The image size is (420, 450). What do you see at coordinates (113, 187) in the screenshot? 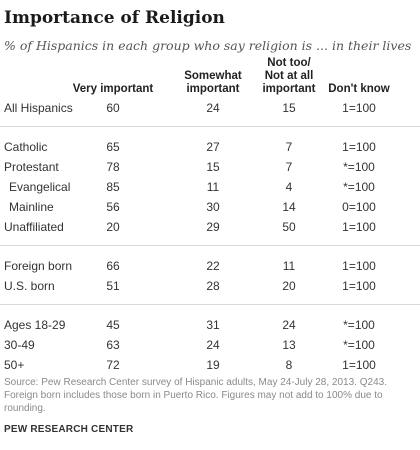
I see `table-cell: 85` at bounding box center [113, 187].